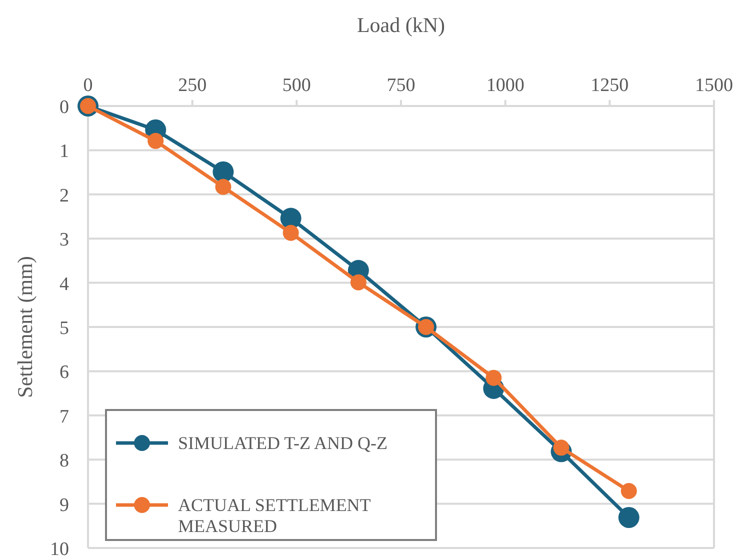 This screenshot has height=559, width=739. What do you see at coordinates (401, 85) in the screenshot?
I see `x-tick-label: 750` at bounding box center [401, 85].